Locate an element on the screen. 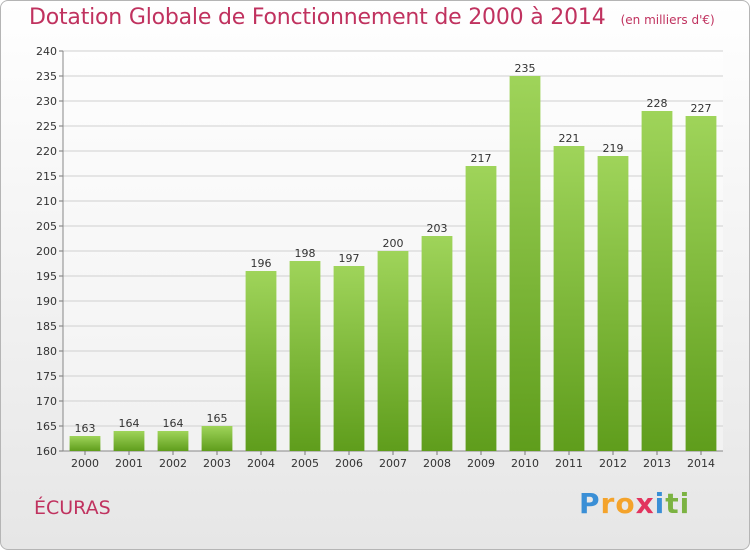 Image resolution: width=750 pixels, height=550 pixels. y-tick-label: 215 is located at coordinates (46, 176).